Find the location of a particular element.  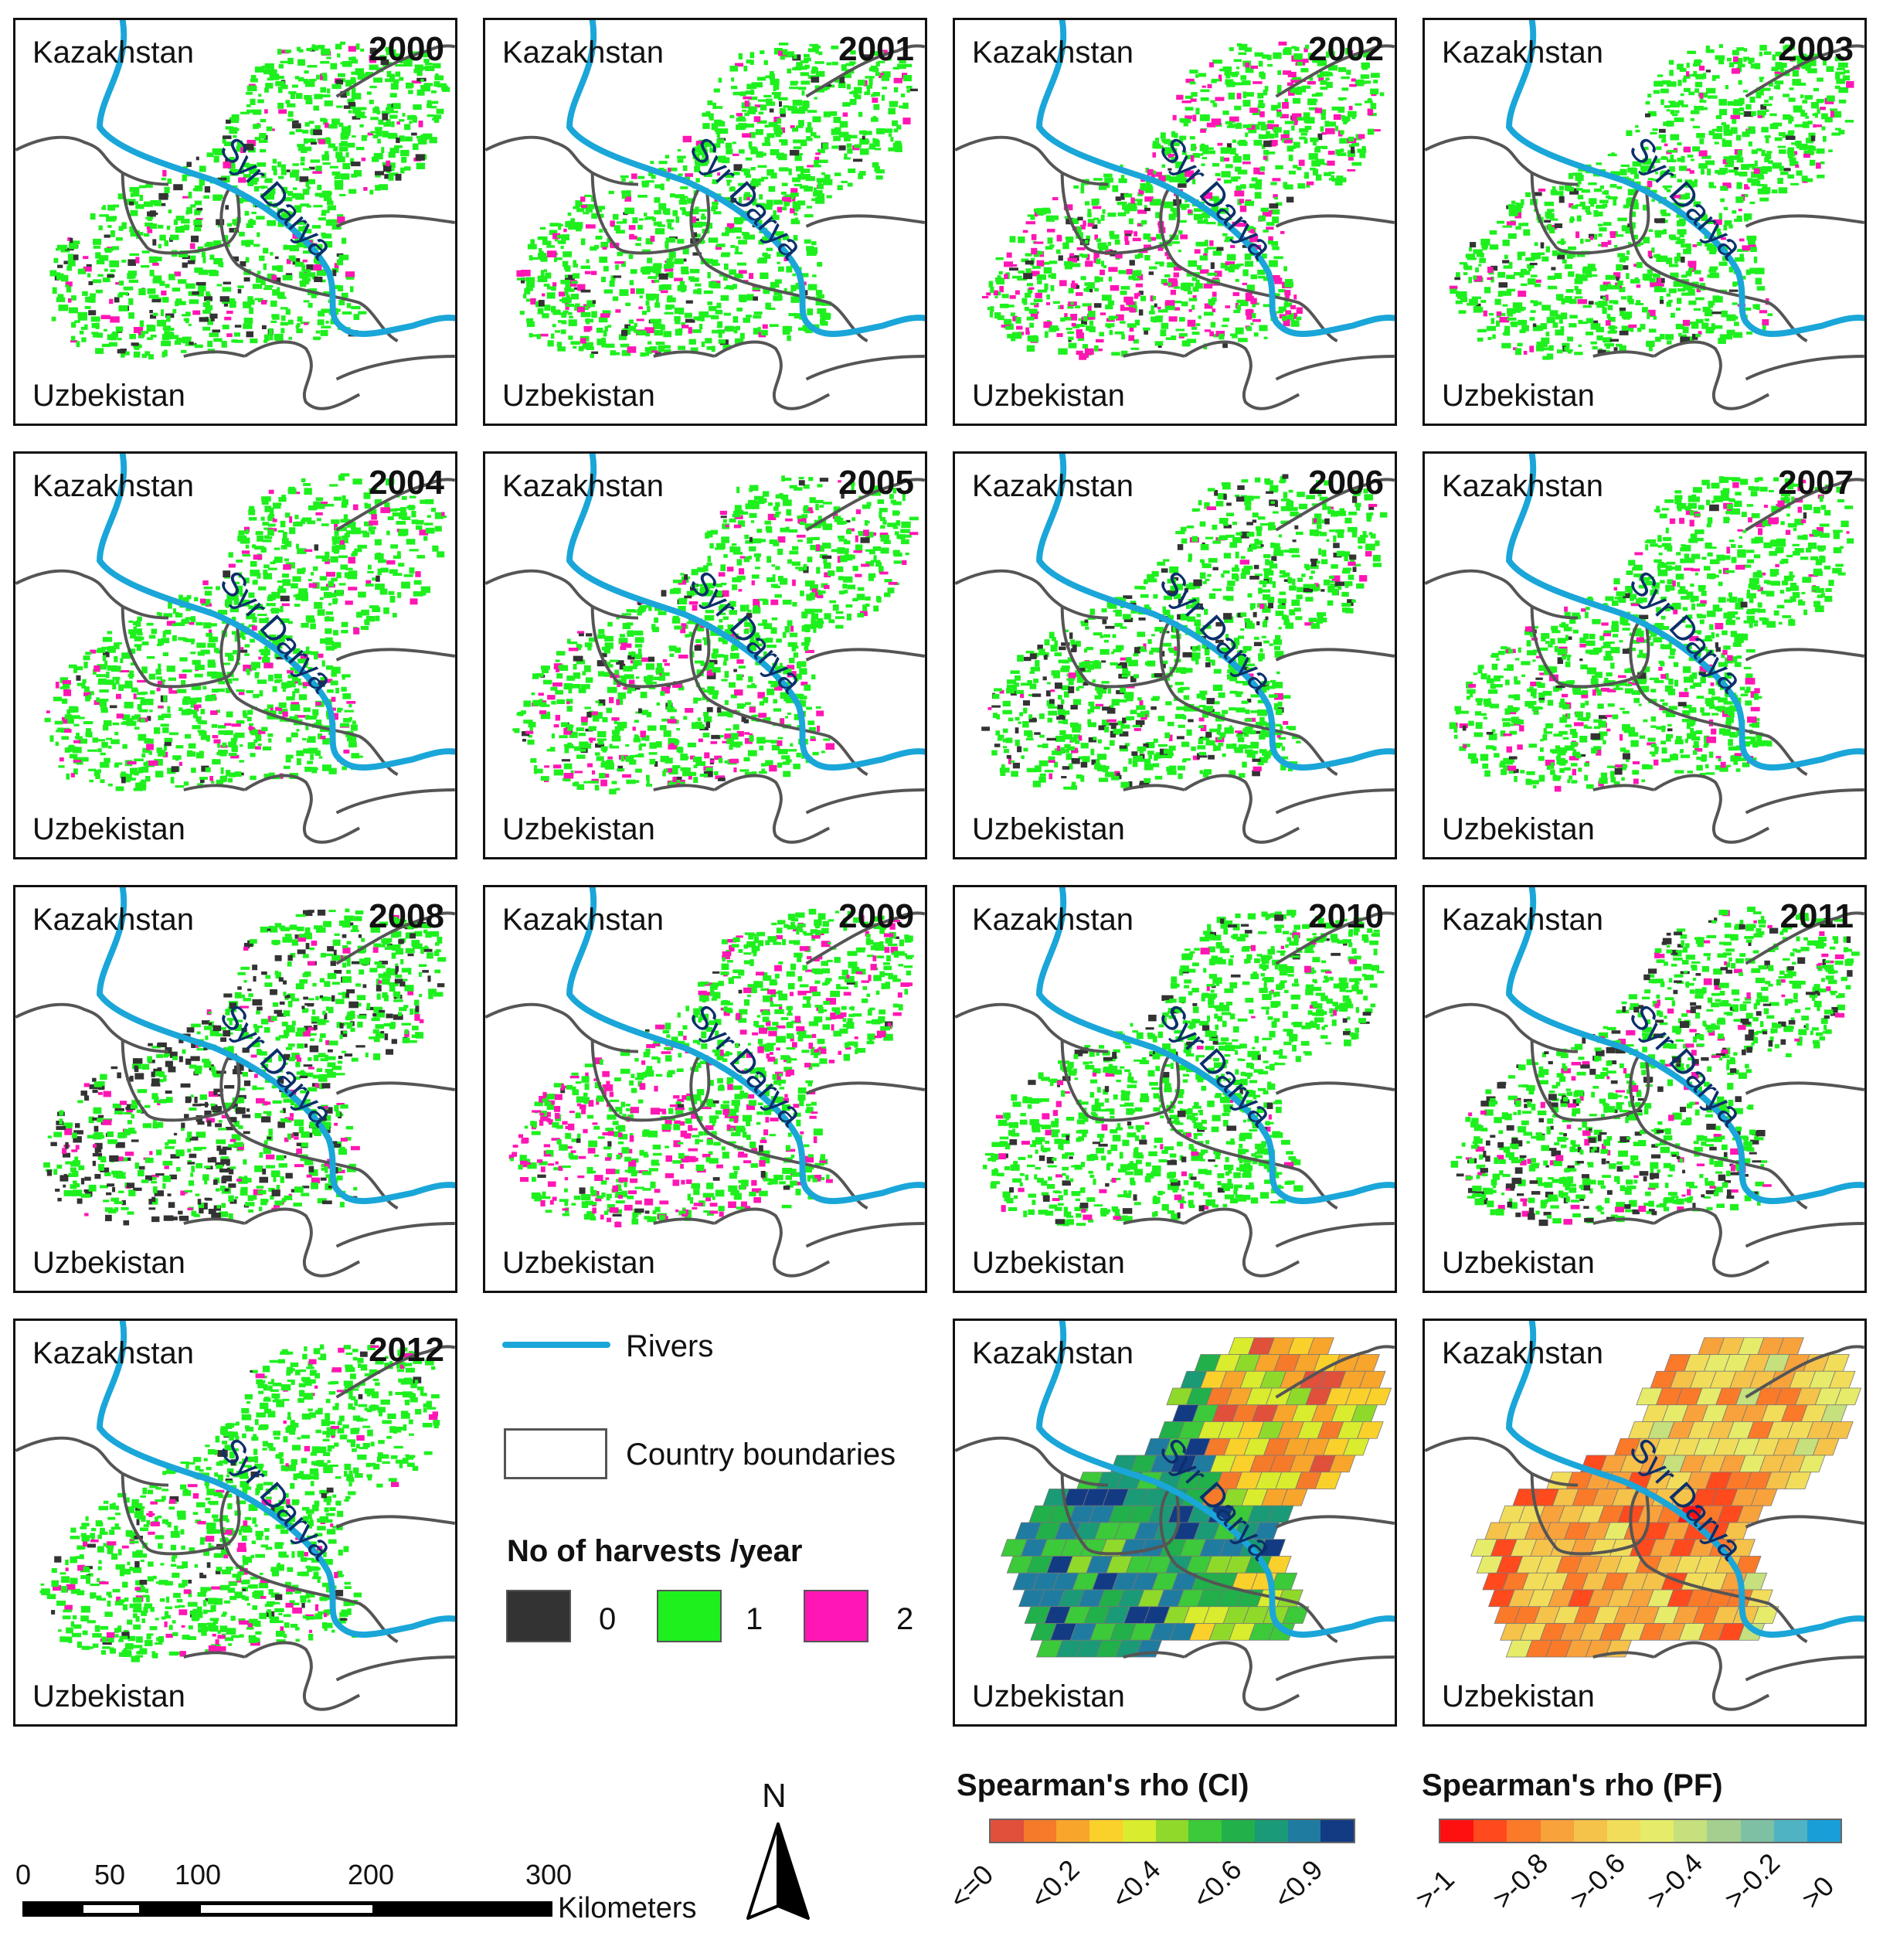

year-label: 2004 is located at coordinates (407, 483).